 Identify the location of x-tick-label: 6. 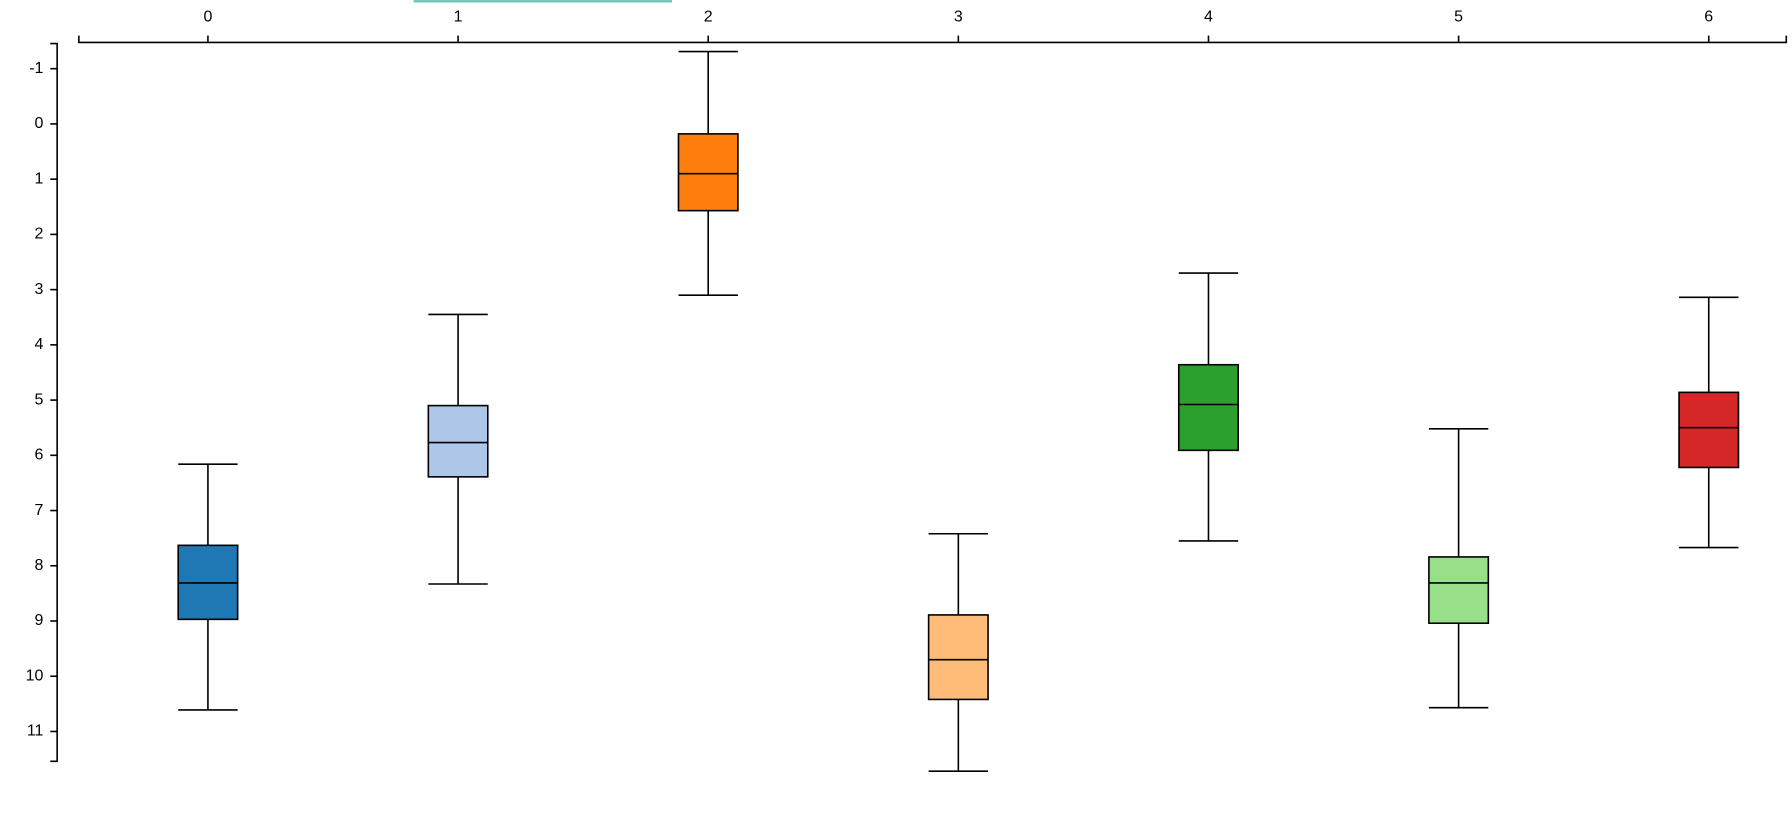
(1708, 17).